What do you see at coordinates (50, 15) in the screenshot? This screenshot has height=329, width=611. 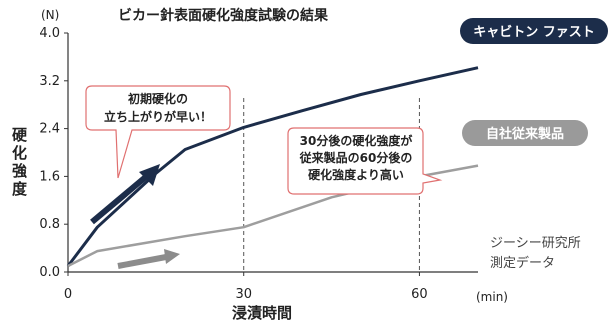 I see `y-unit-label: (N)` at bounding box center [50, 15].